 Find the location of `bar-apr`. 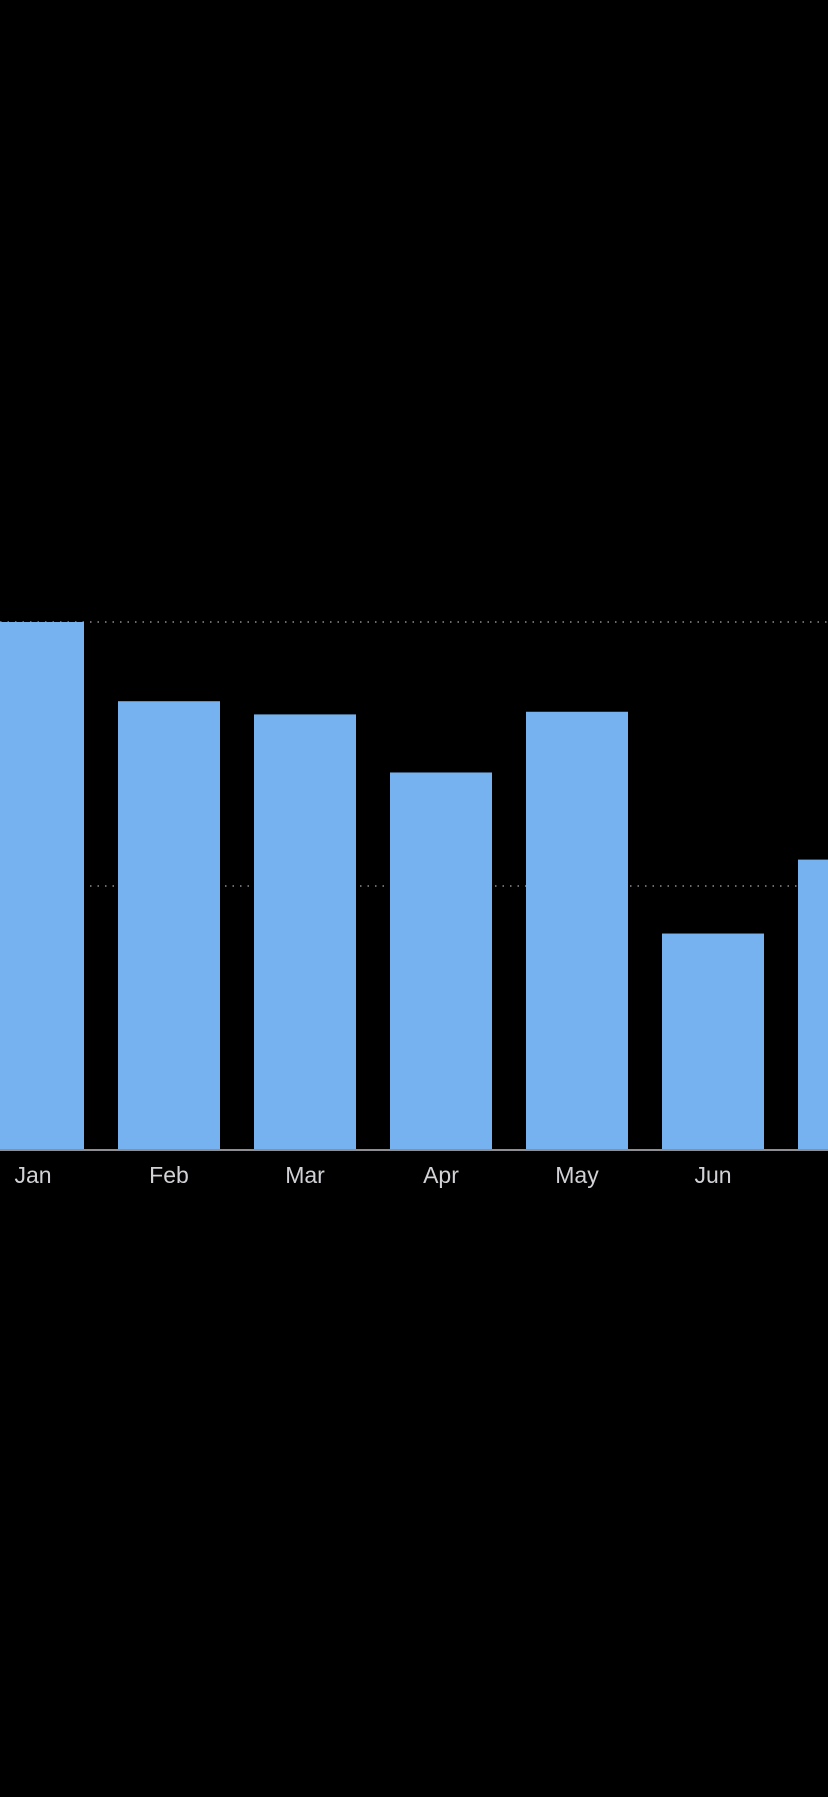

bar-apr is located at coordinates (441, 961).